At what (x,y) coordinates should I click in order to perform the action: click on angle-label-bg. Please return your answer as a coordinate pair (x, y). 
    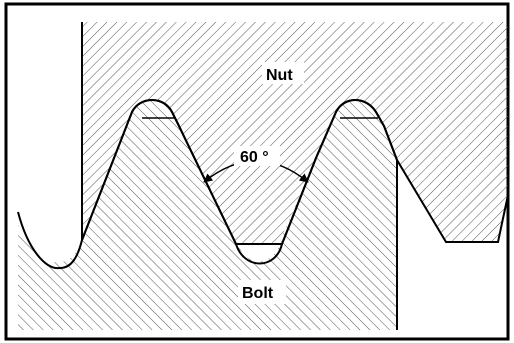
    Looking at the image, I should click on (257, 156).